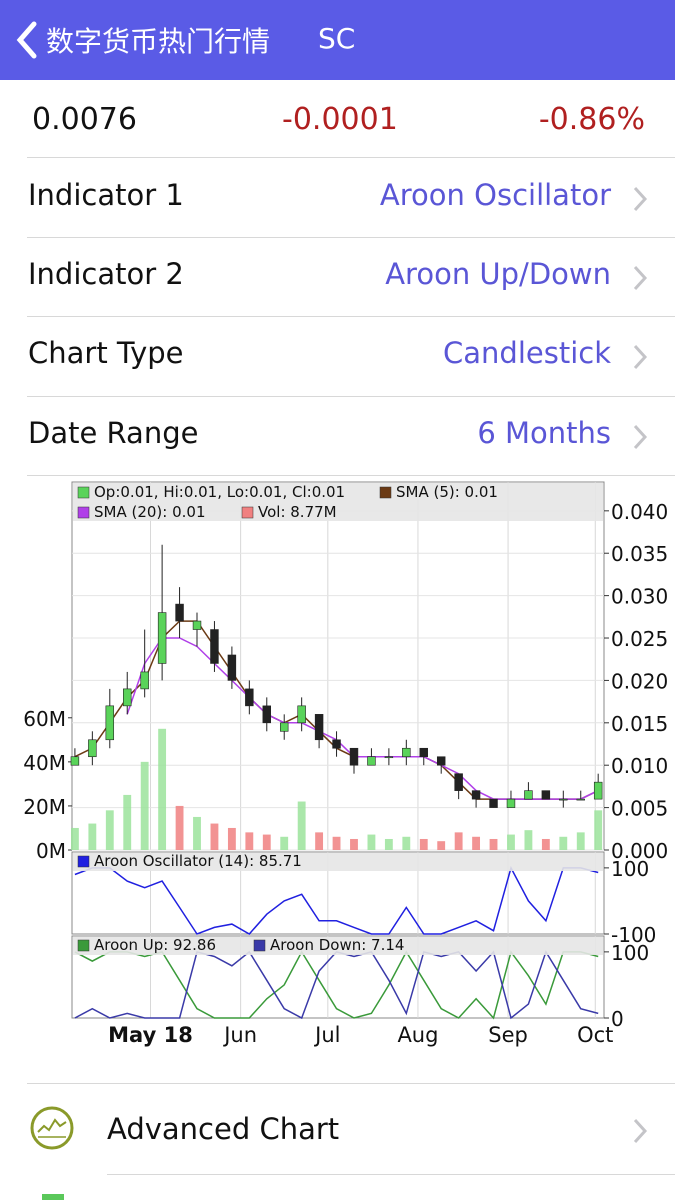 The height and width of the screenshot is (1200, 675). Describe the element at coordinates (340, 119) in the screenshot. I see `change: -0.0001` at that location.